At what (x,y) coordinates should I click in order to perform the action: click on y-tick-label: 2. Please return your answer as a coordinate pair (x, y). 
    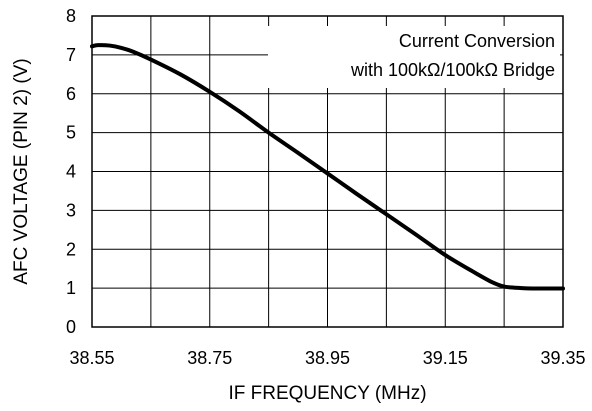
    Looking at the image, I should click on (71, 249).